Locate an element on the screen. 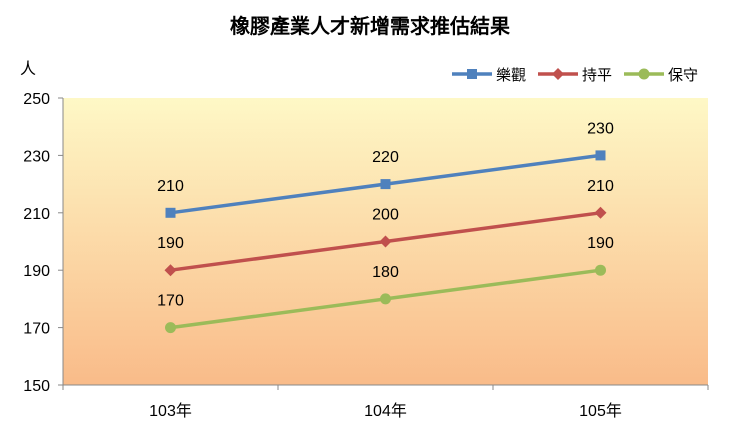 This screenshot has height=427, width=730. y-tick-label: 190 is located at coordinates (36, 271).